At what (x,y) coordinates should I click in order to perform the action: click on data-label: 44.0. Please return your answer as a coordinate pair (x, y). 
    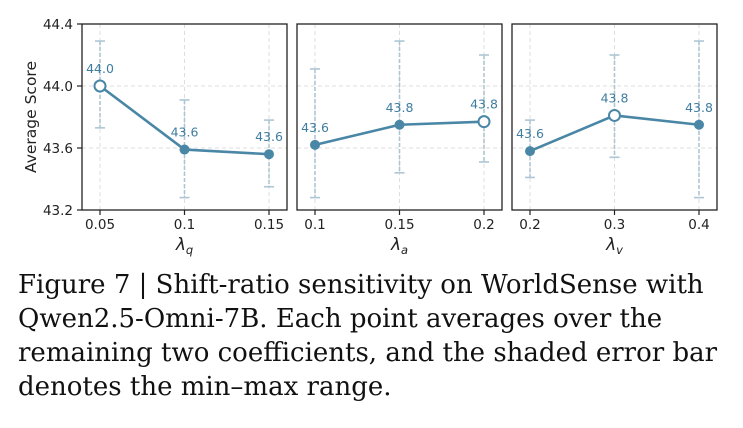
    Looking at the image, I should click on (100, 68).